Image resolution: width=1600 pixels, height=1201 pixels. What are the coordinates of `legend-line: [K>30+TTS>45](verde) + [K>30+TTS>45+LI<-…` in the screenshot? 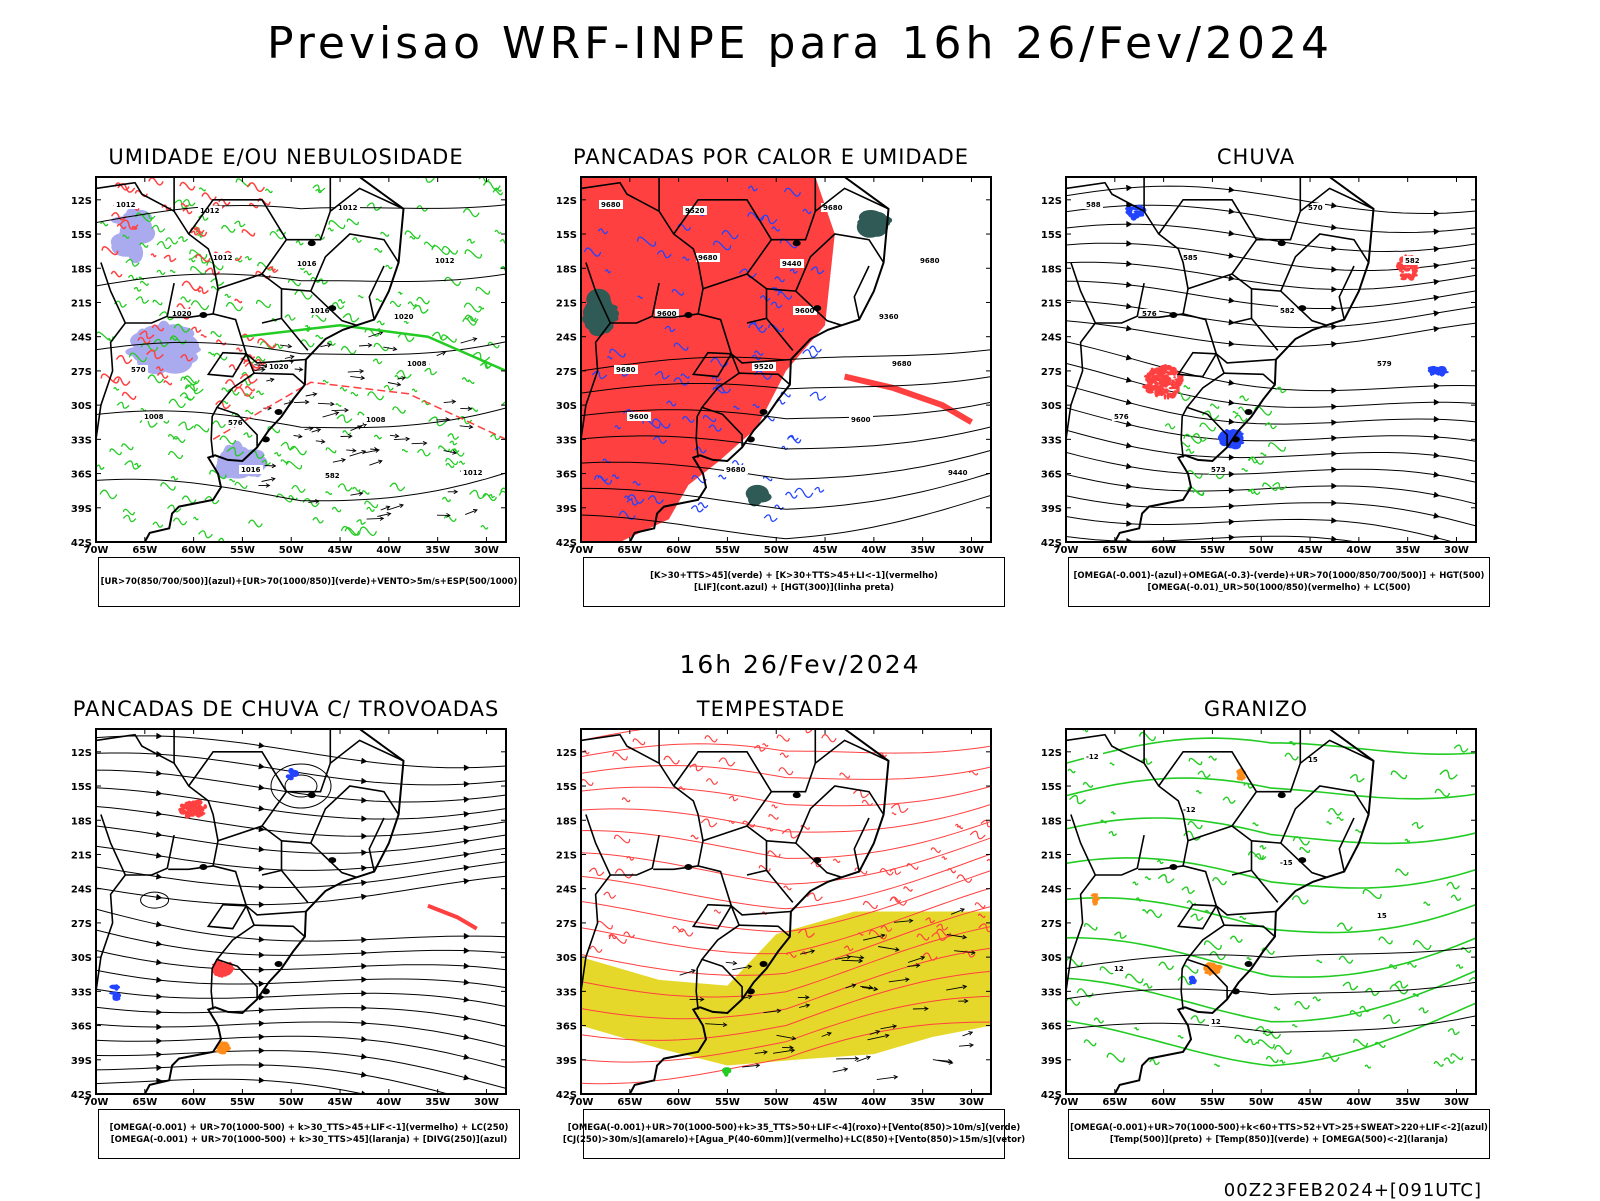 It's located at (794, 576).